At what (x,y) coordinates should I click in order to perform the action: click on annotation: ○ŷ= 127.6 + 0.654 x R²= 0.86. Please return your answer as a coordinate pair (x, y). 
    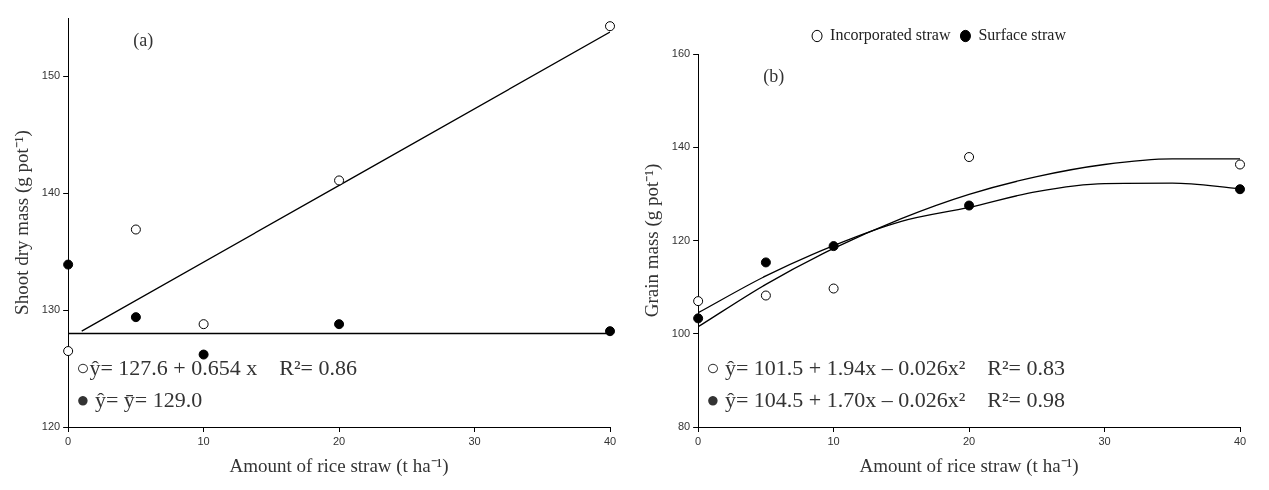
    Looking at the image, I should click on (216, 368).